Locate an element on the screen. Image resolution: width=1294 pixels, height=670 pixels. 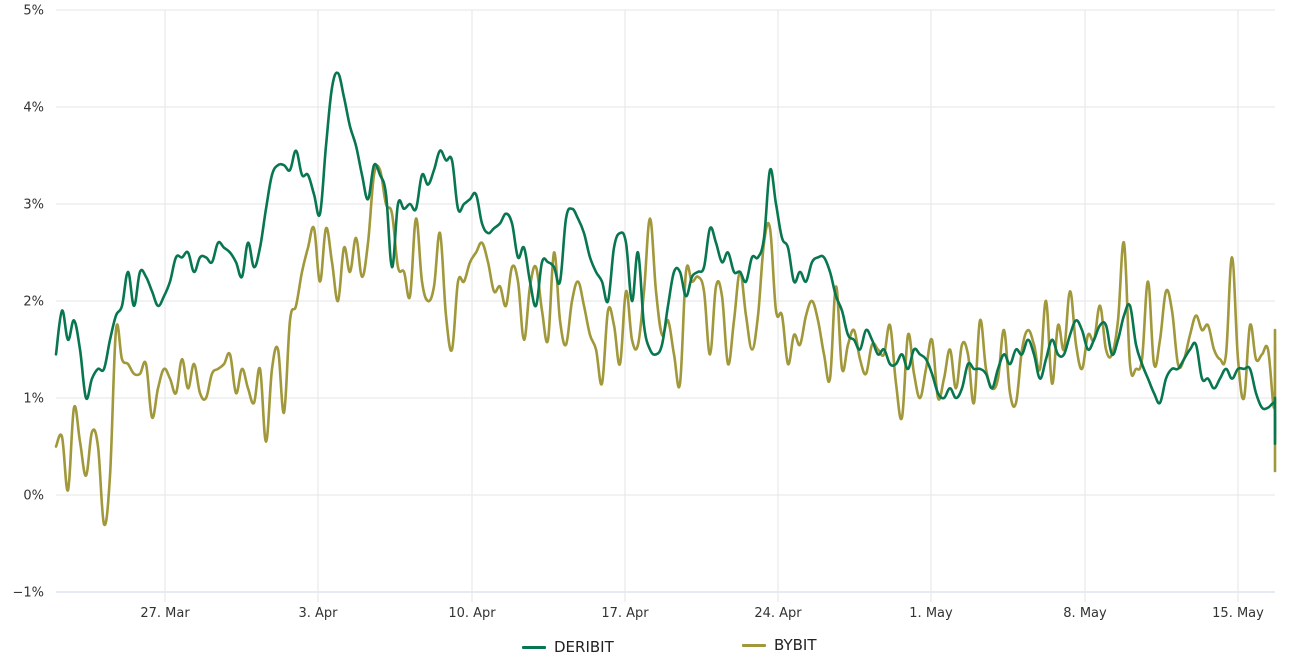
y-tick-label: 1% is located at coordinates (33, 399).